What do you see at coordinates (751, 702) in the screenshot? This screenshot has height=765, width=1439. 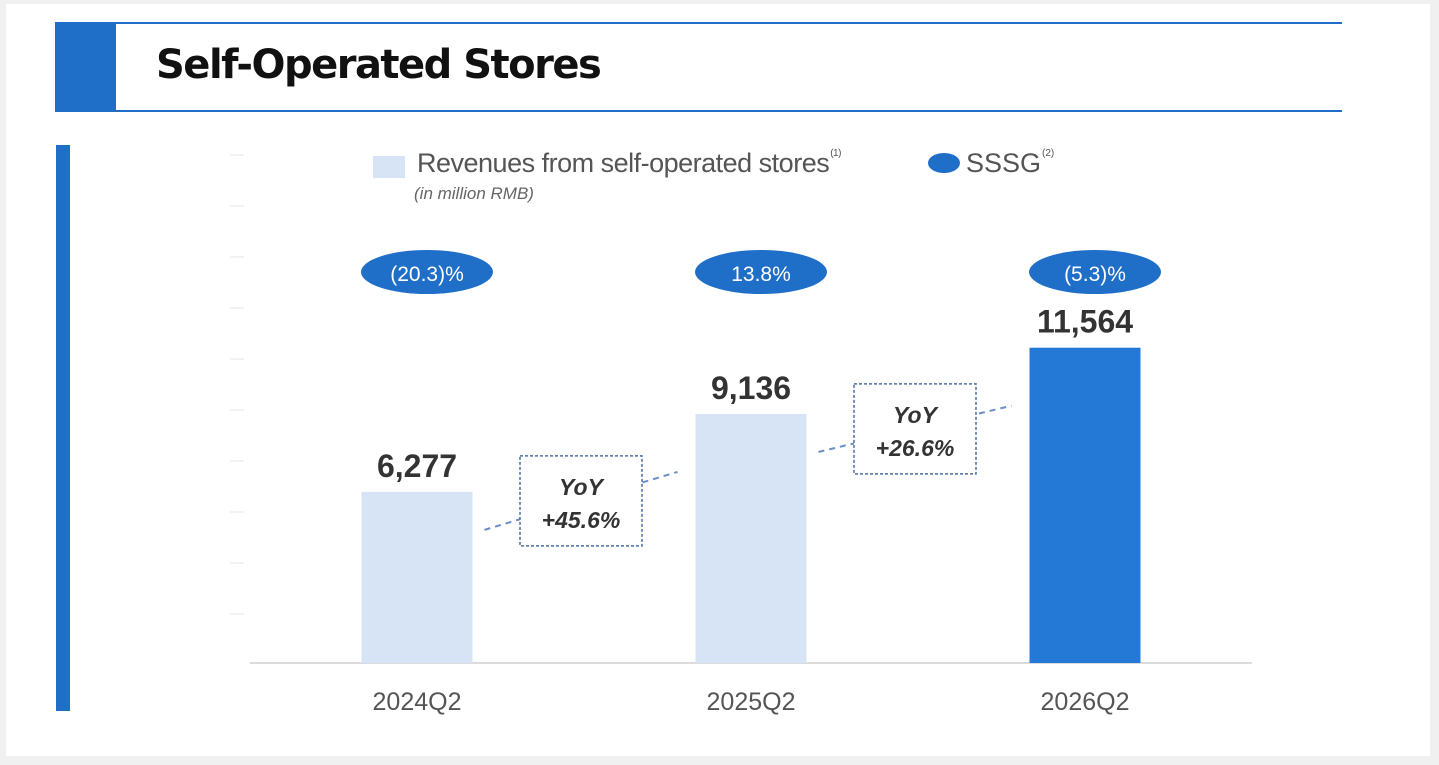 I see `x-tick-label: 2025Q2` at bounding box center [751, 702].